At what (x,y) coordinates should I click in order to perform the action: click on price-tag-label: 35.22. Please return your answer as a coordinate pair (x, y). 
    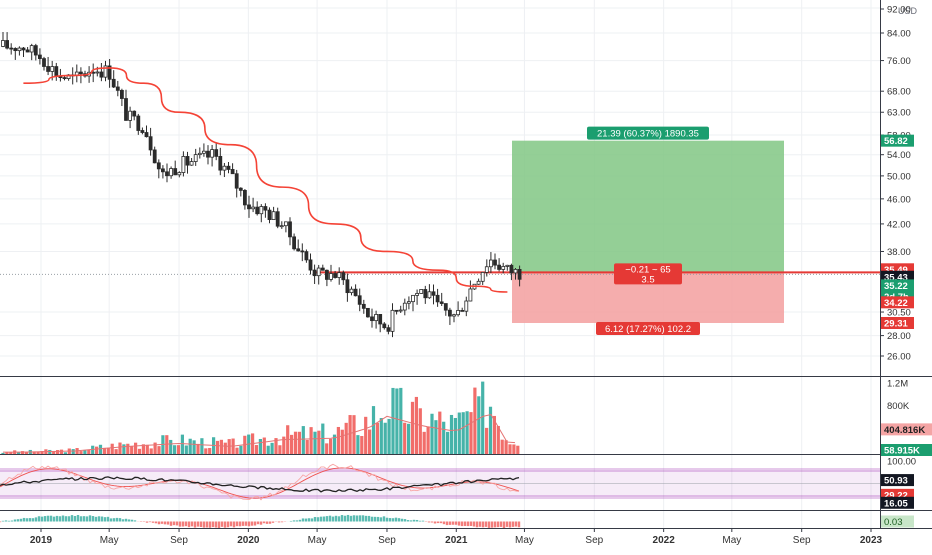
    Looking at the image, I should click on (896, 286).